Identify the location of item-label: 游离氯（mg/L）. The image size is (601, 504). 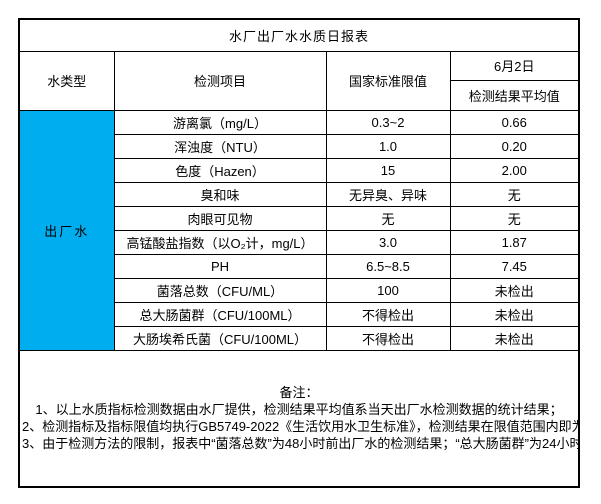
(220, 122).